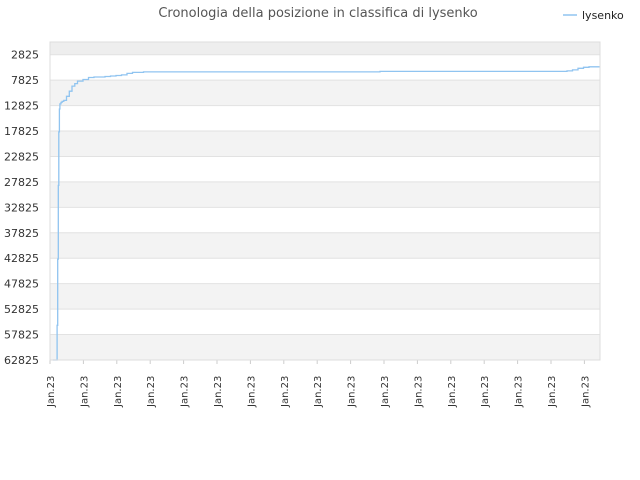 This screenshot has height=480, width=640. What do you see at coordinates (21, 156) in the screenshot?
I see `y-tick-label: 22825` at bounding box center [21, 156].